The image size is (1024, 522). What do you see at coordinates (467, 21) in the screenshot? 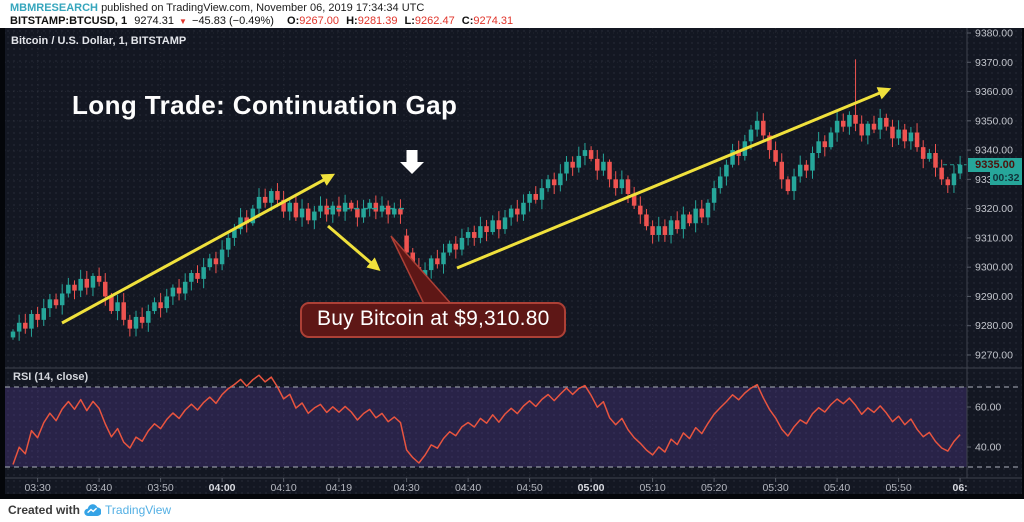
I see `close-label: C:` at bounding box center [467, 21].